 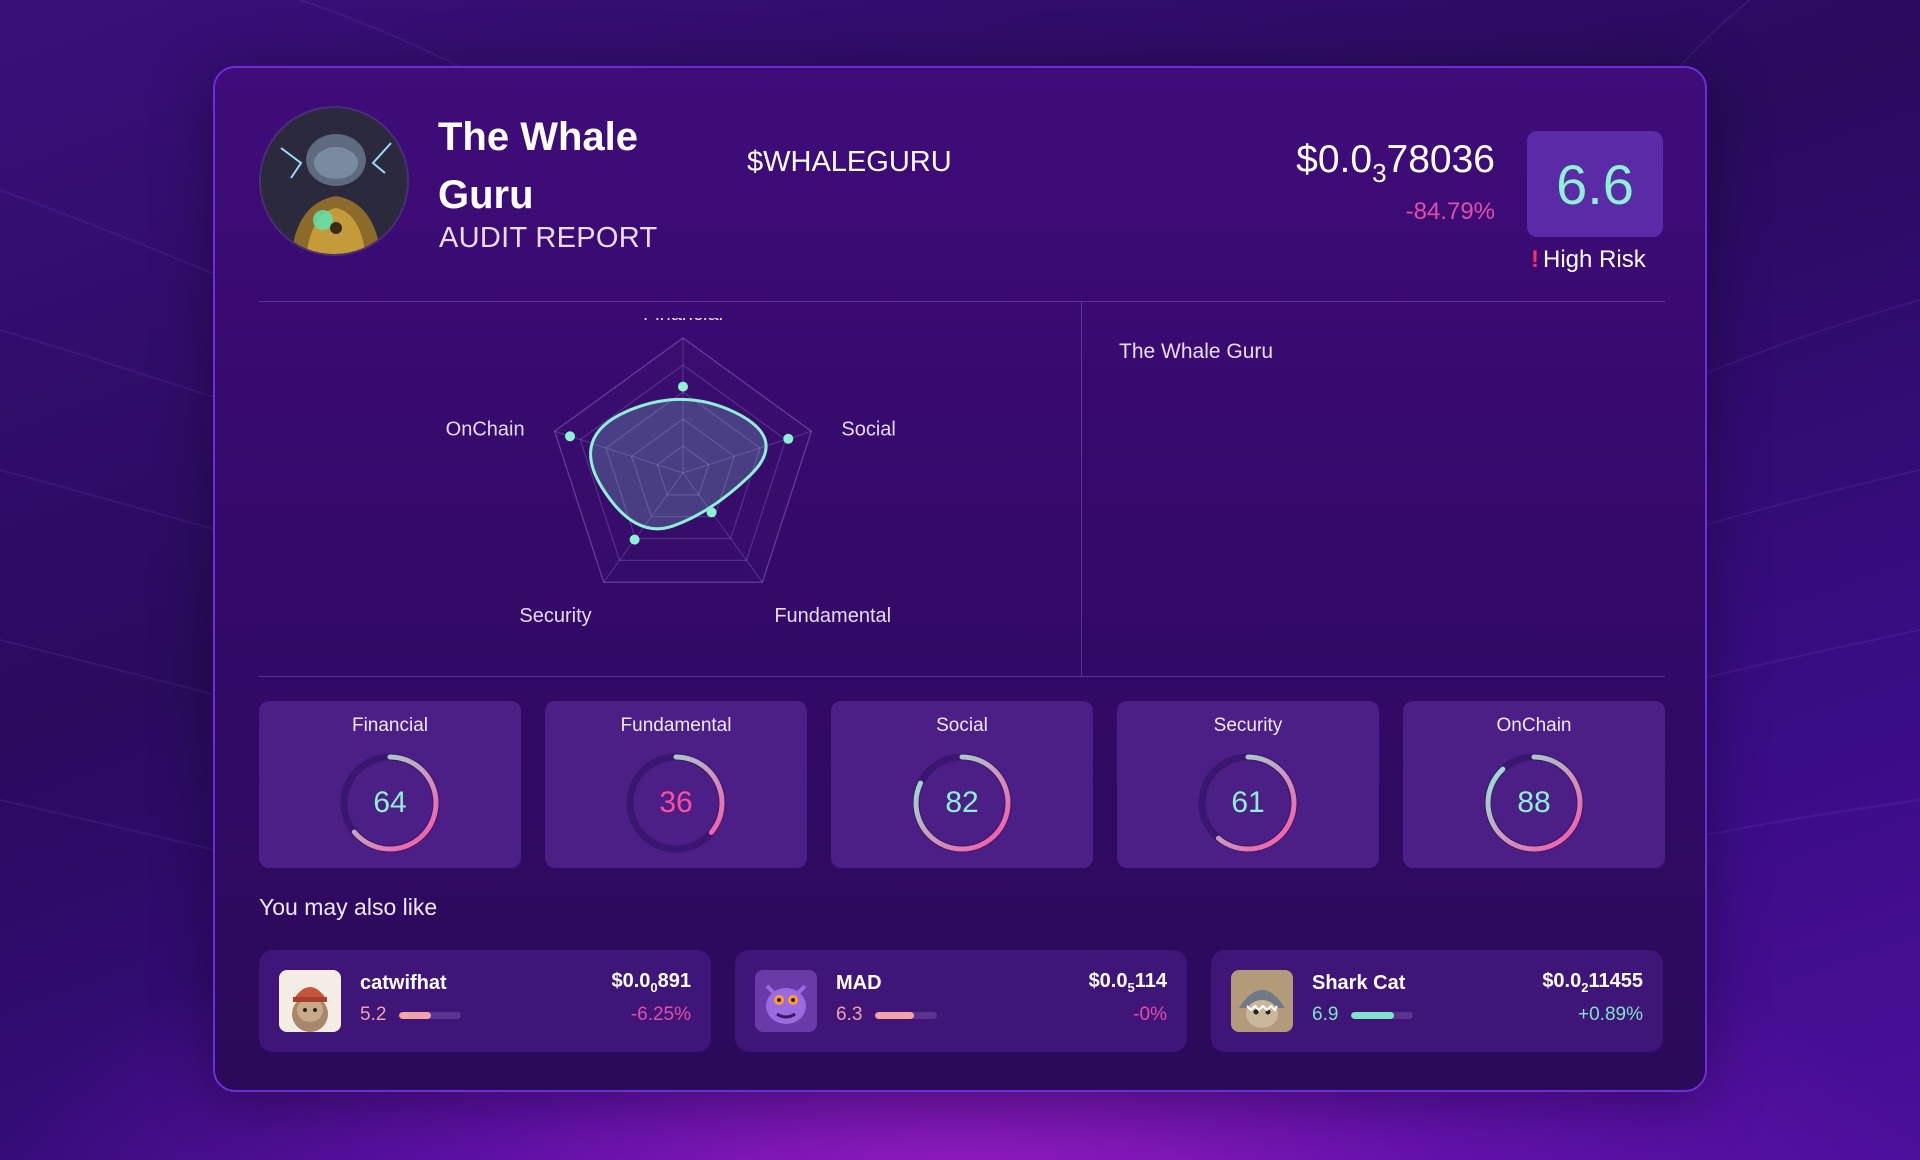 I want to click on recommendation-card: MAD 6.3 $0.05114 -0%, so click(x=961, y=1001).